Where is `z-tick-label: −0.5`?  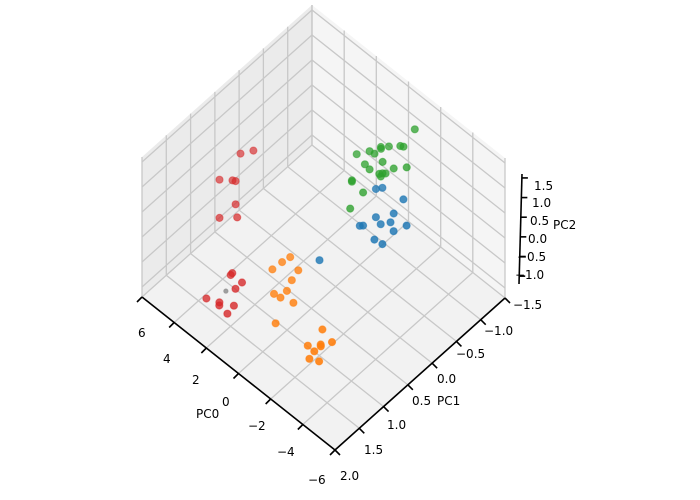 z-tick-label: −0.5 is located at coordinates (531, 257).